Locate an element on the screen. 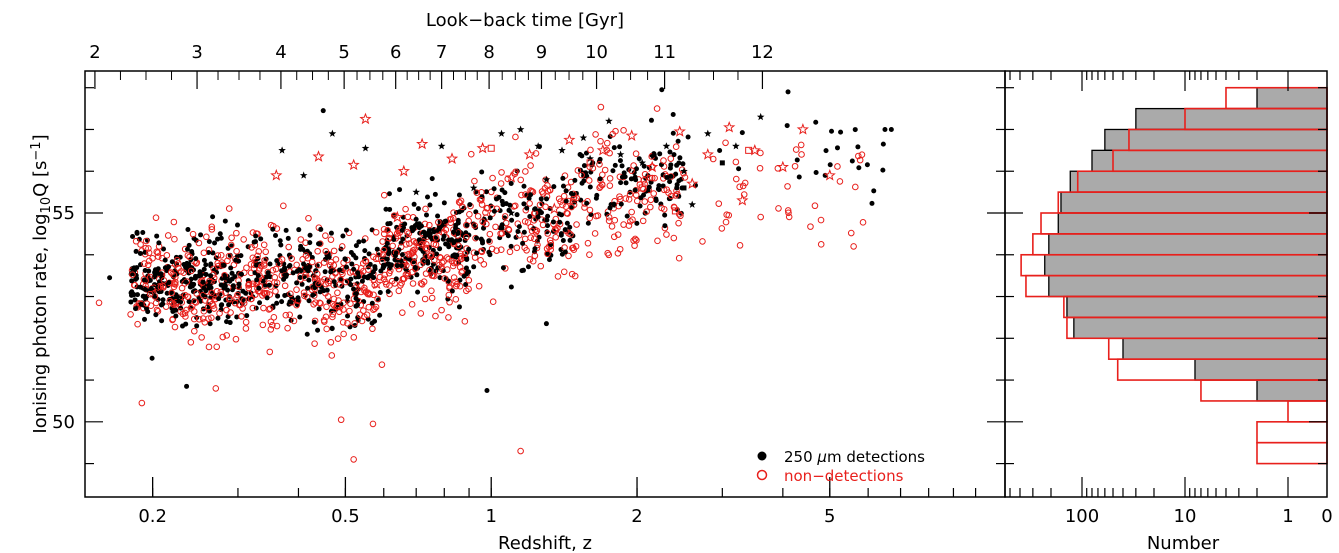 The width and height of the screenshot is (1339, 553). top-tick-label: 10 is located at coordinates (596, 52).